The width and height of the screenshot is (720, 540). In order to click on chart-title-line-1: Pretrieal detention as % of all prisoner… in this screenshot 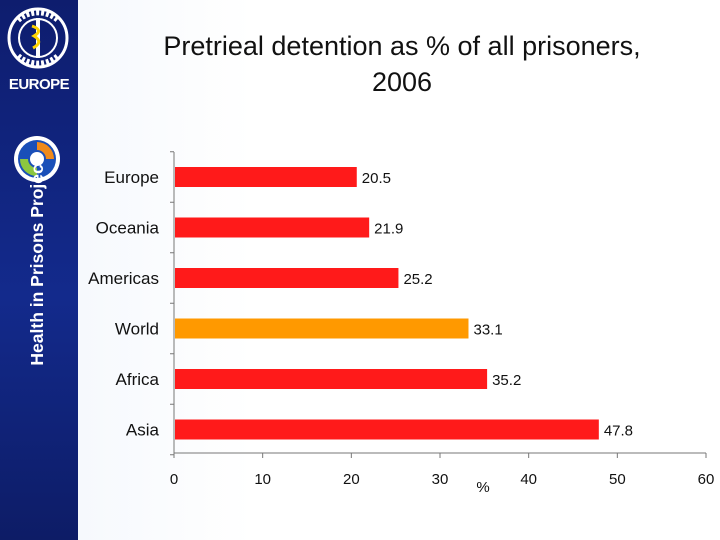, I will do `click(402, 46)`.